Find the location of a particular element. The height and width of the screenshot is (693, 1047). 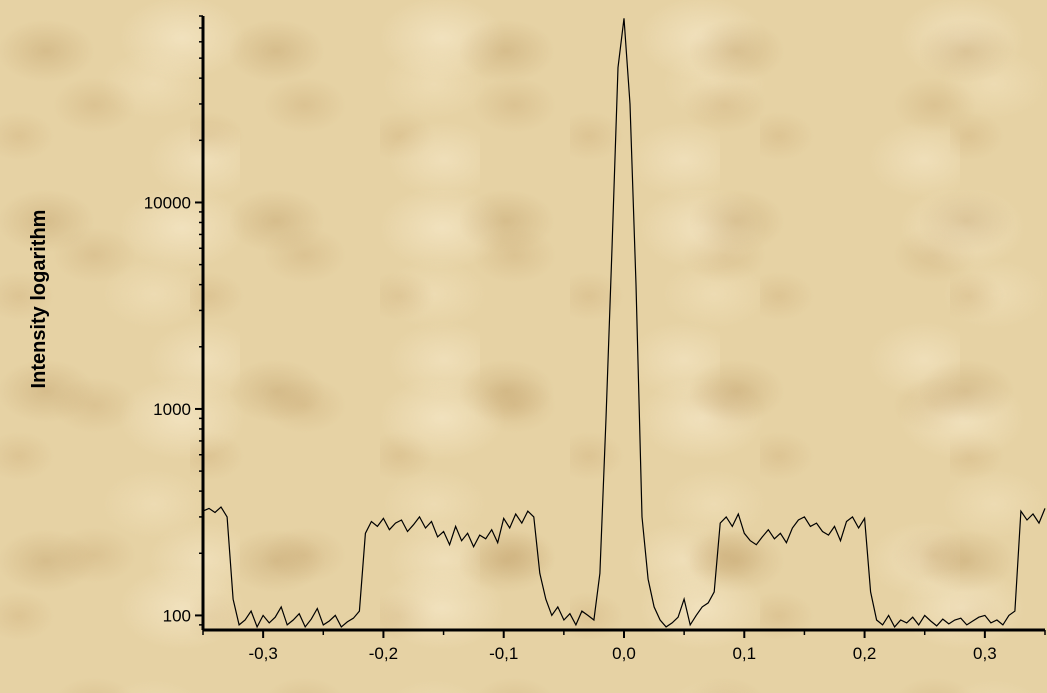

x-ticks: -0,3 -0,2 -0,1 0,0 0,1 0,2 0,3 is located at coordinates (624, 646).